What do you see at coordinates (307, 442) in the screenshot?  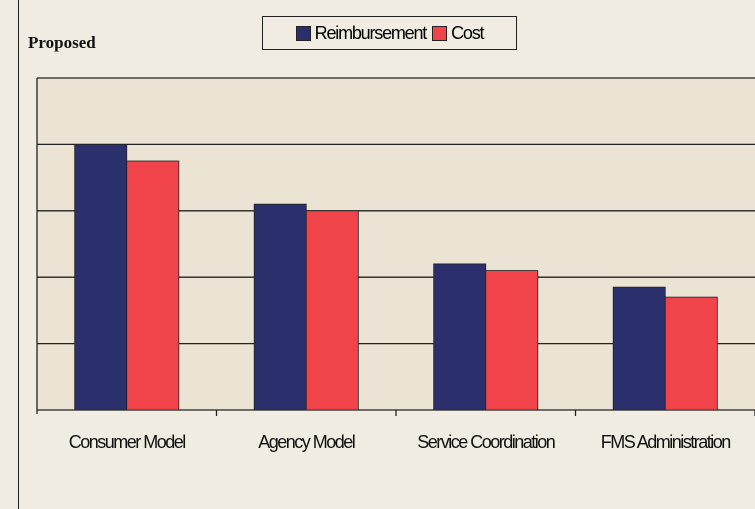 I see `x-tick-label: Agency Model` at bounding box center [307, 442].